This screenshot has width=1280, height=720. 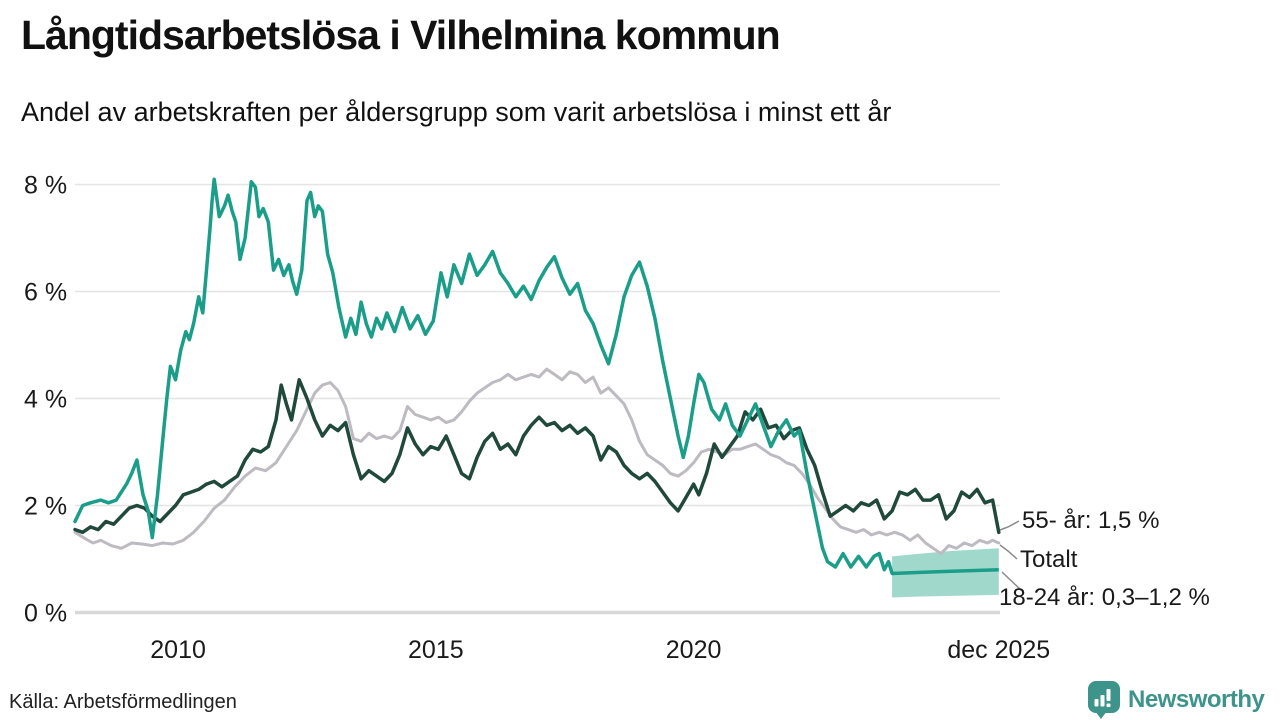 What do you see at coordinates (436, 650) in the screenshot?
I see `x-tick-label: 2015` at bounding box center [436, 650].